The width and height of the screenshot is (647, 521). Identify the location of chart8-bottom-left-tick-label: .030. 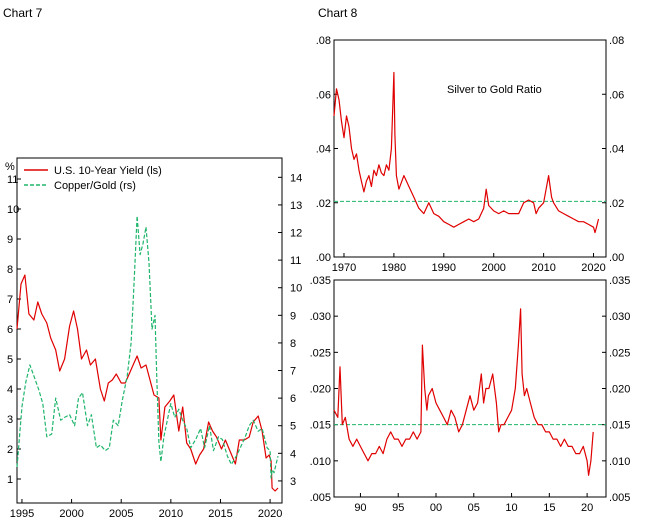
(320, 317).